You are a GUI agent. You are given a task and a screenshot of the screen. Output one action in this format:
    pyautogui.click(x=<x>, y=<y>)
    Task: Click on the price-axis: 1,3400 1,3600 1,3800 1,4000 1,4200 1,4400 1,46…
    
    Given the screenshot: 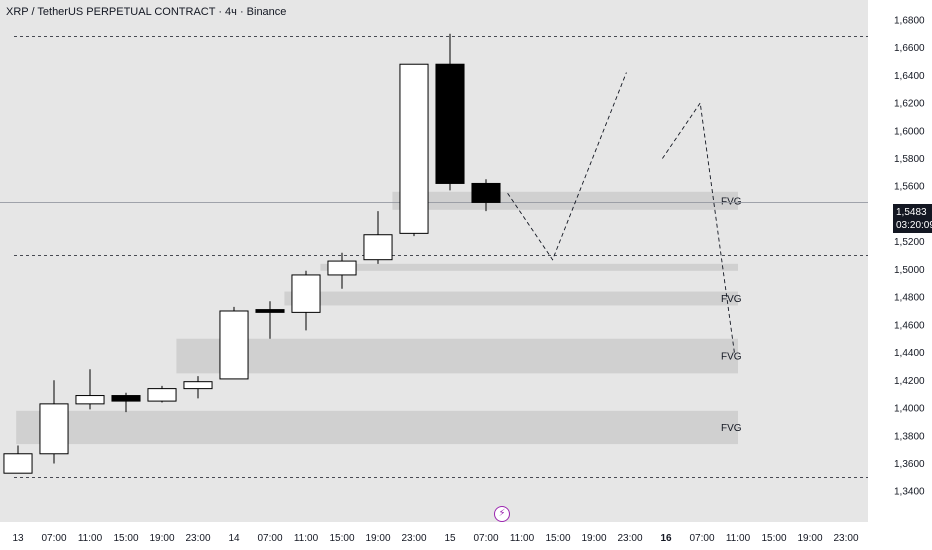 What is the action you would take?
    pyautogui.click(x=900, y=261)
    